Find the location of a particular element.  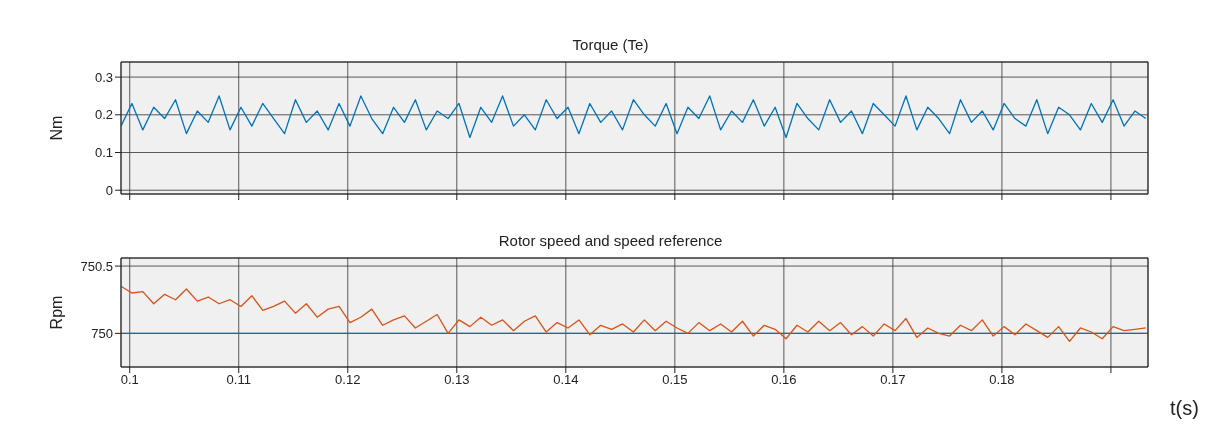

y-tick-label: 750.5 is located at coordinates (96, 266).